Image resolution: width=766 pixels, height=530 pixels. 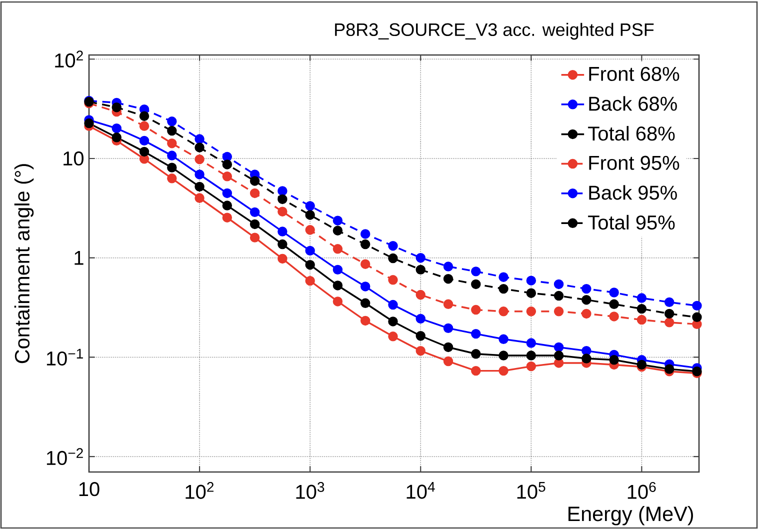 What do you see at coordinates (642, 490) in the screenshot?
I see `x-tick-label: 10$^{6}$` at bounding box center [642, 490].